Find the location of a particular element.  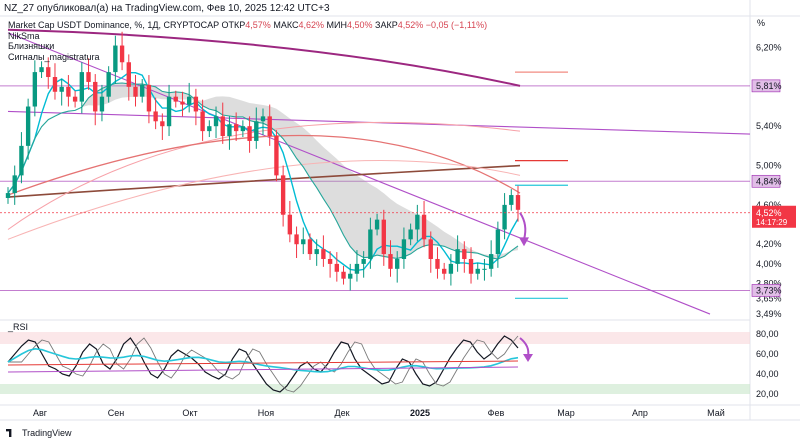

ma-red is located at coordinates (264, 165).